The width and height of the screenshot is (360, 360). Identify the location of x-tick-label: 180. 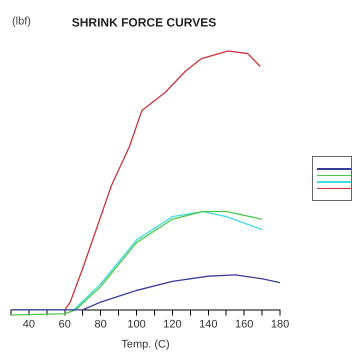
(280, 324).